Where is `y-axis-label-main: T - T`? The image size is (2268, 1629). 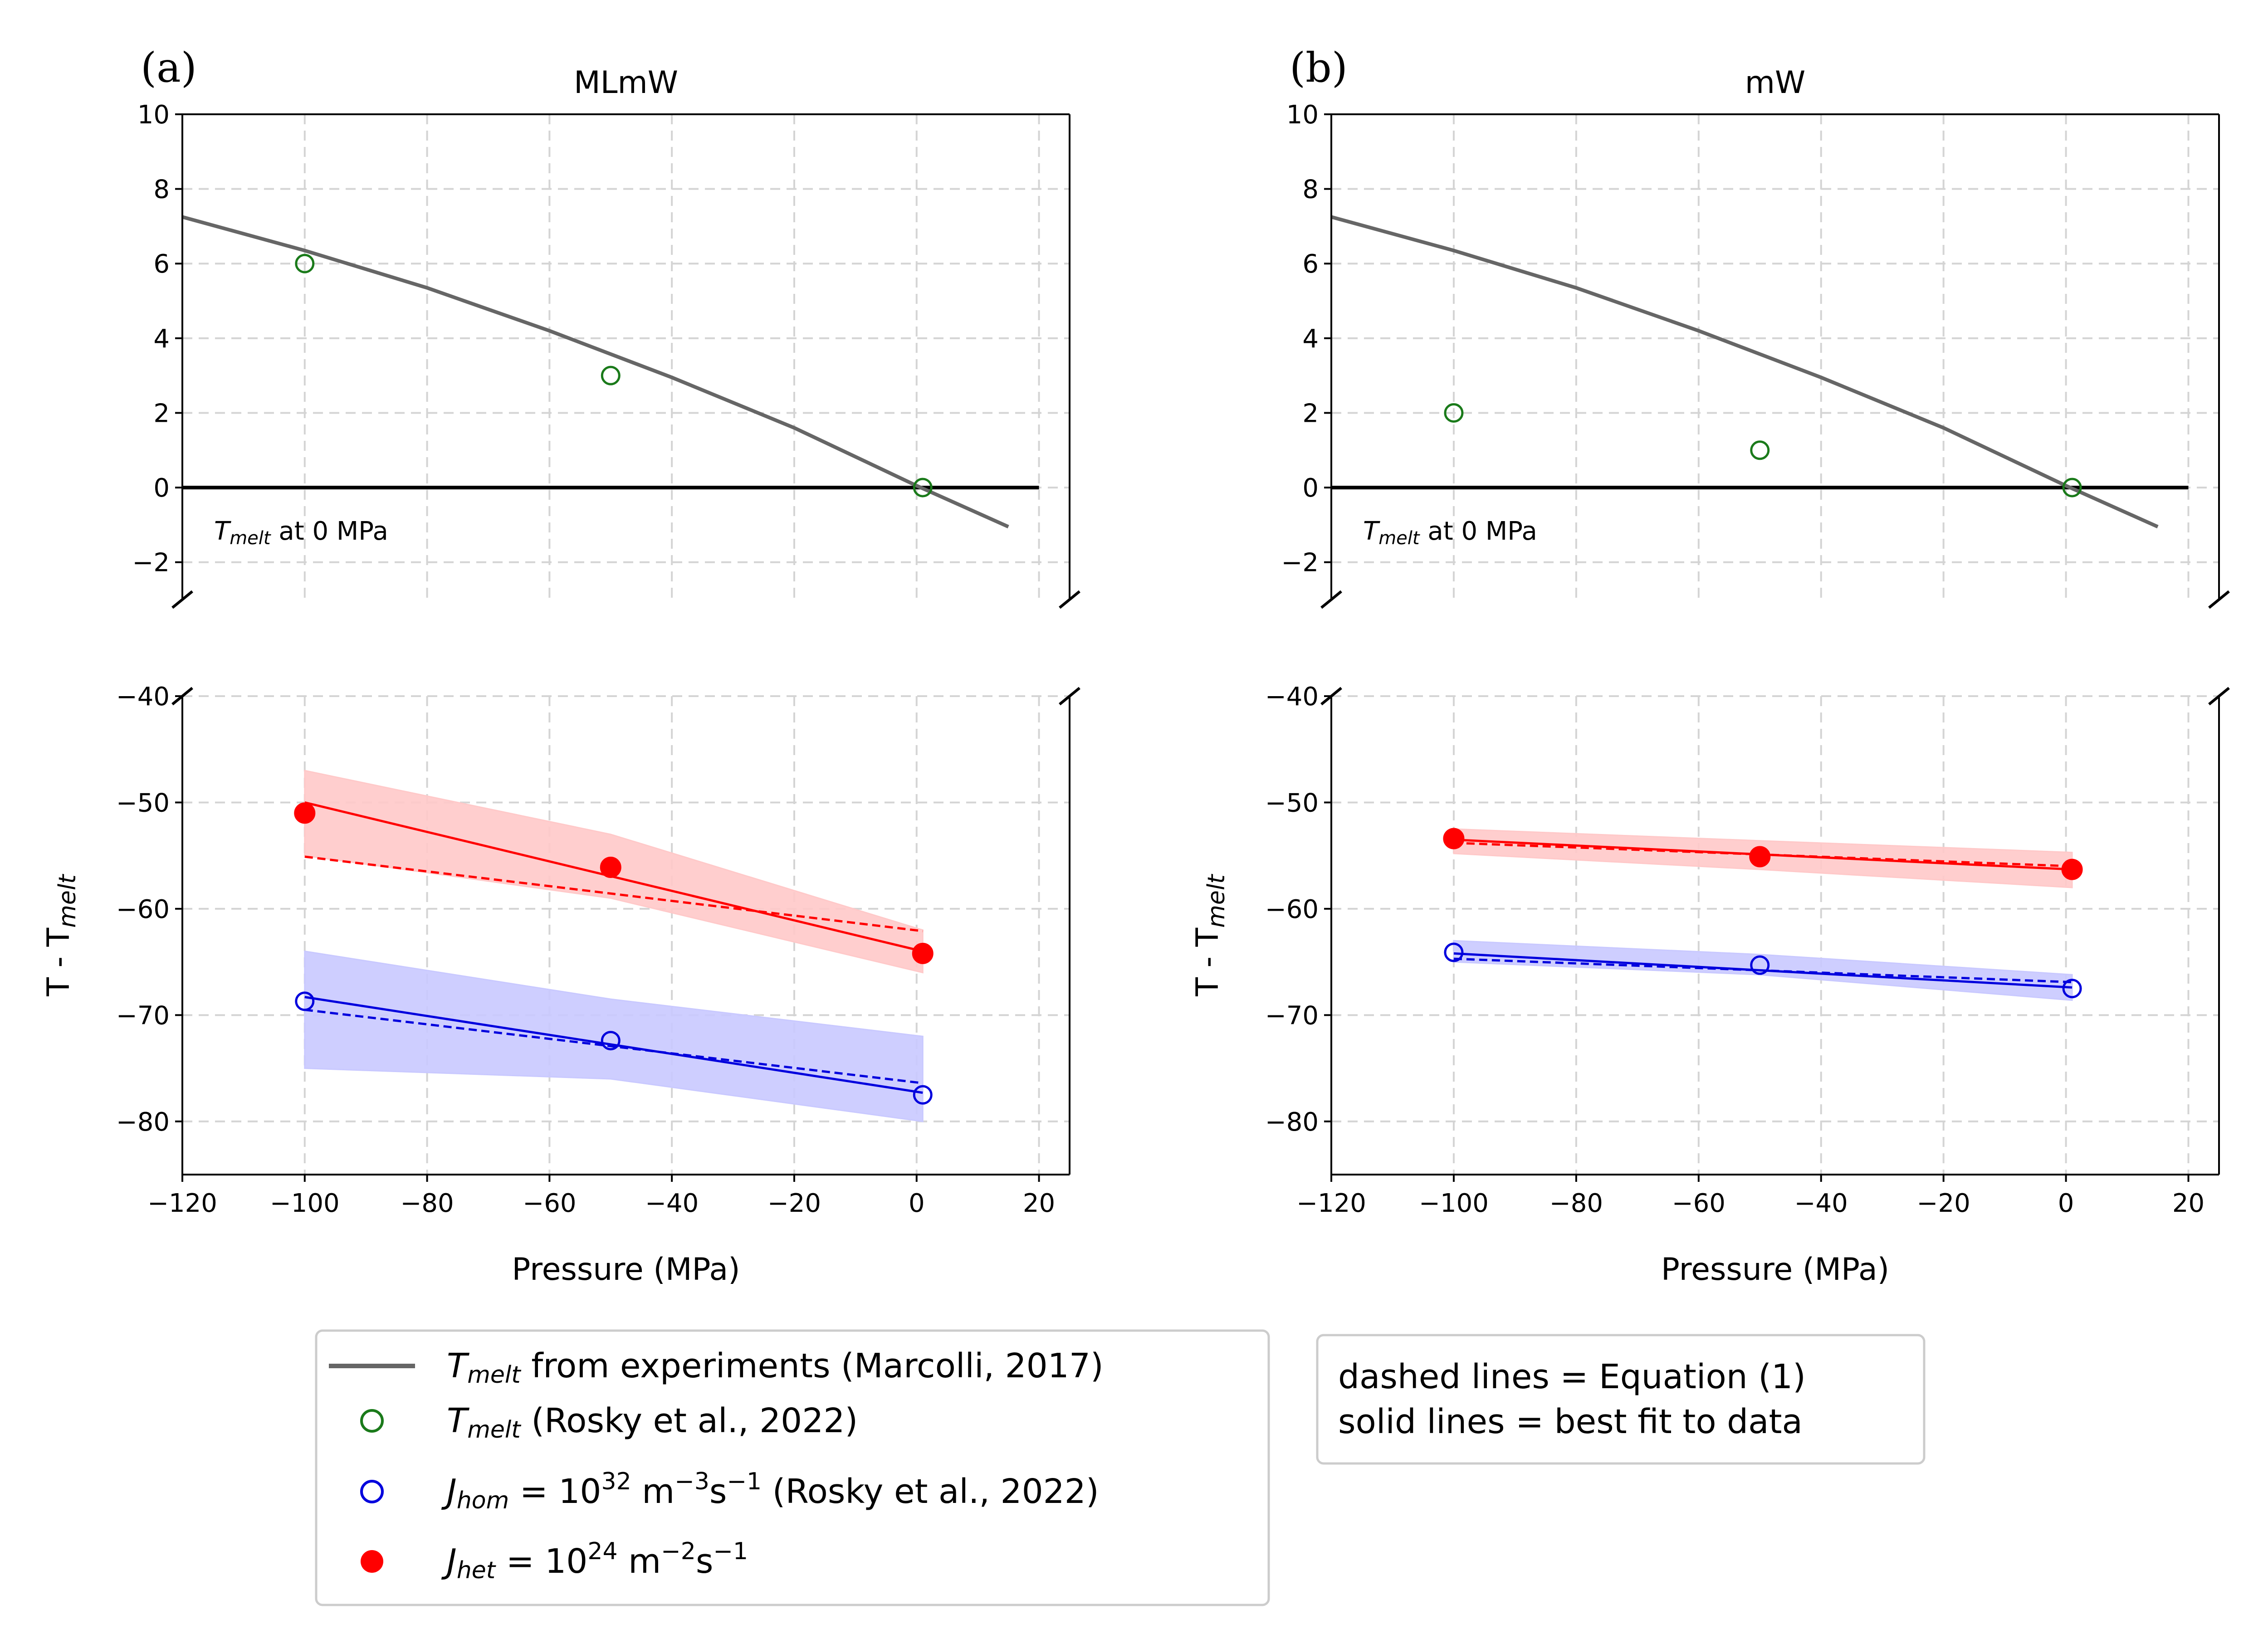 y-axis-label-main: T - T is located at coordinates (1208, 962).